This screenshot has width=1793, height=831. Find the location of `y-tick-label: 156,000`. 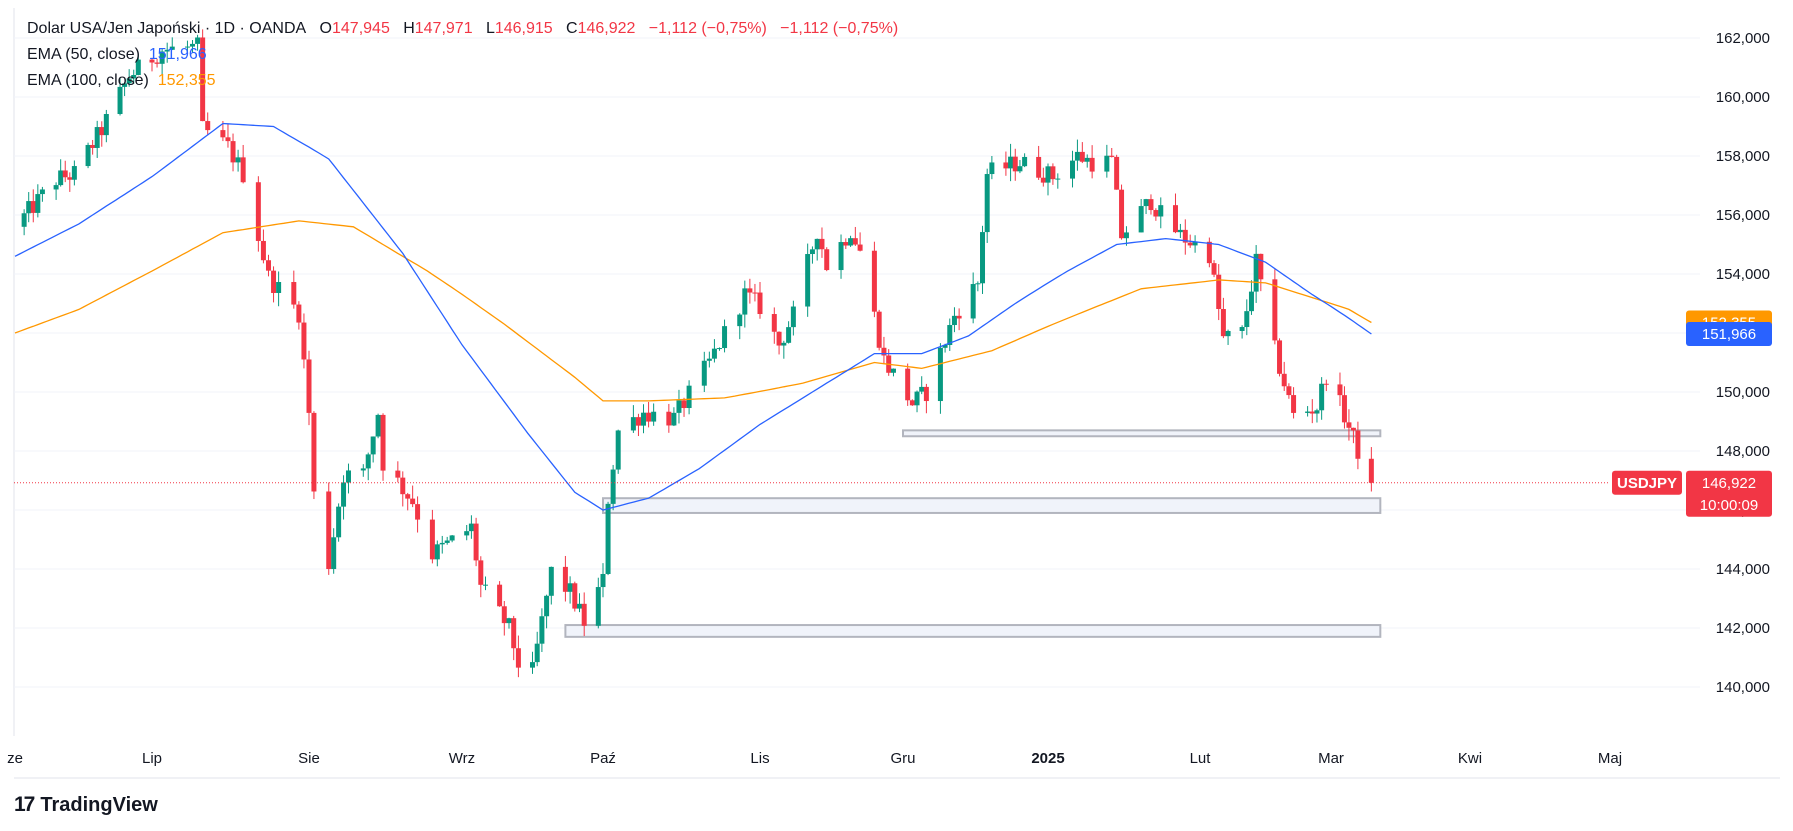

y-tick-label: 156,000 is located at coordinates (1743, 215).